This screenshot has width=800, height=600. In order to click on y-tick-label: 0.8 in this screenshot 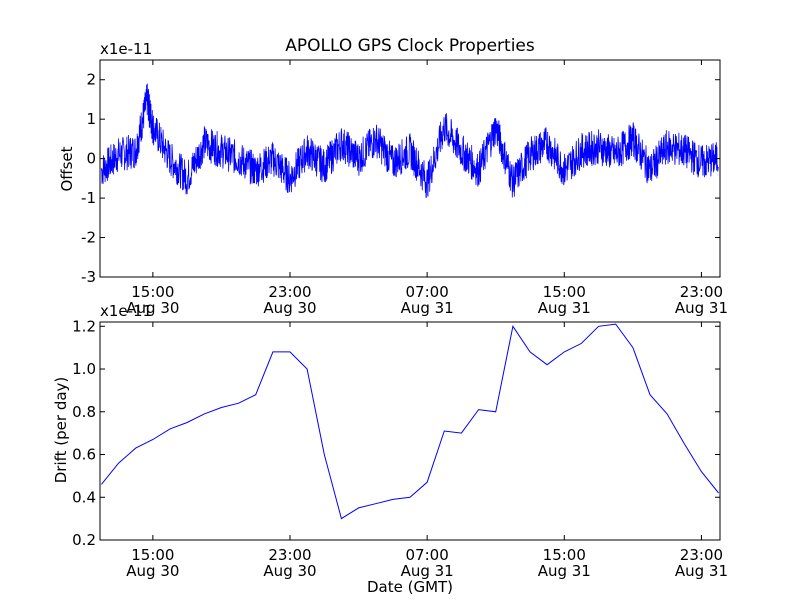, I will do `click(84, 412)`.